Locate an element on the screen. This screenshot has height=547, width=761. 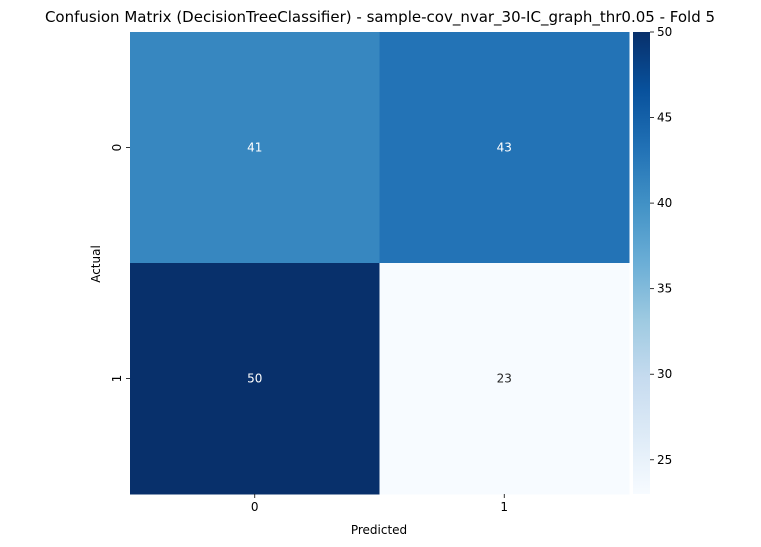
cell-value-label: 23 is located at coordinates (504, 379).